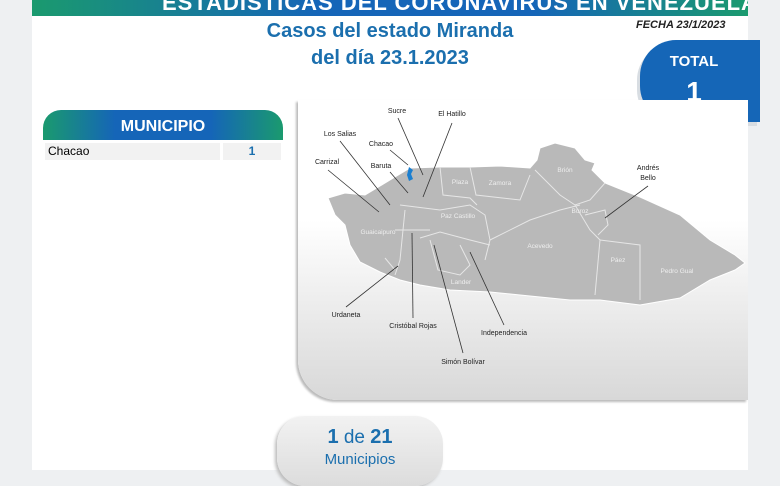 This screenshot has height=486, width=780. I want to click on date-label: FECHA 23/1/2023, so click(681, 25).